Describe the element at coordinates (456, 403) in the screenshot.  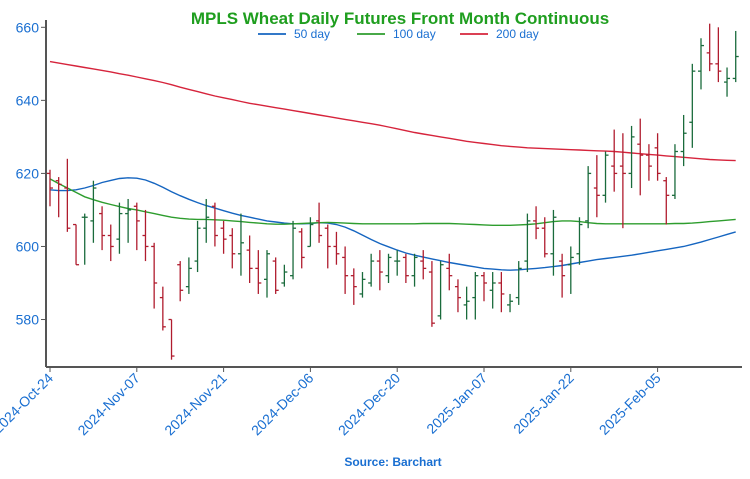
I see `x-tick-label: 2025-Jan-07` at that location.